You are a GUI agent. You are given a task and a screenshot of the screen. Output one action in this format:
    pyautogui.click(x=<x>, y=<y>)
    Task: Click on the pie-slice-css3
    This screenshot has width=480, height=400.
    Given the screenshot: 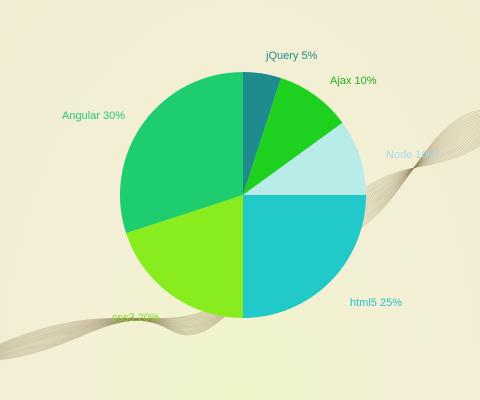 What is the action you would take?
    pyautogui.click(x=184, y=256)
    